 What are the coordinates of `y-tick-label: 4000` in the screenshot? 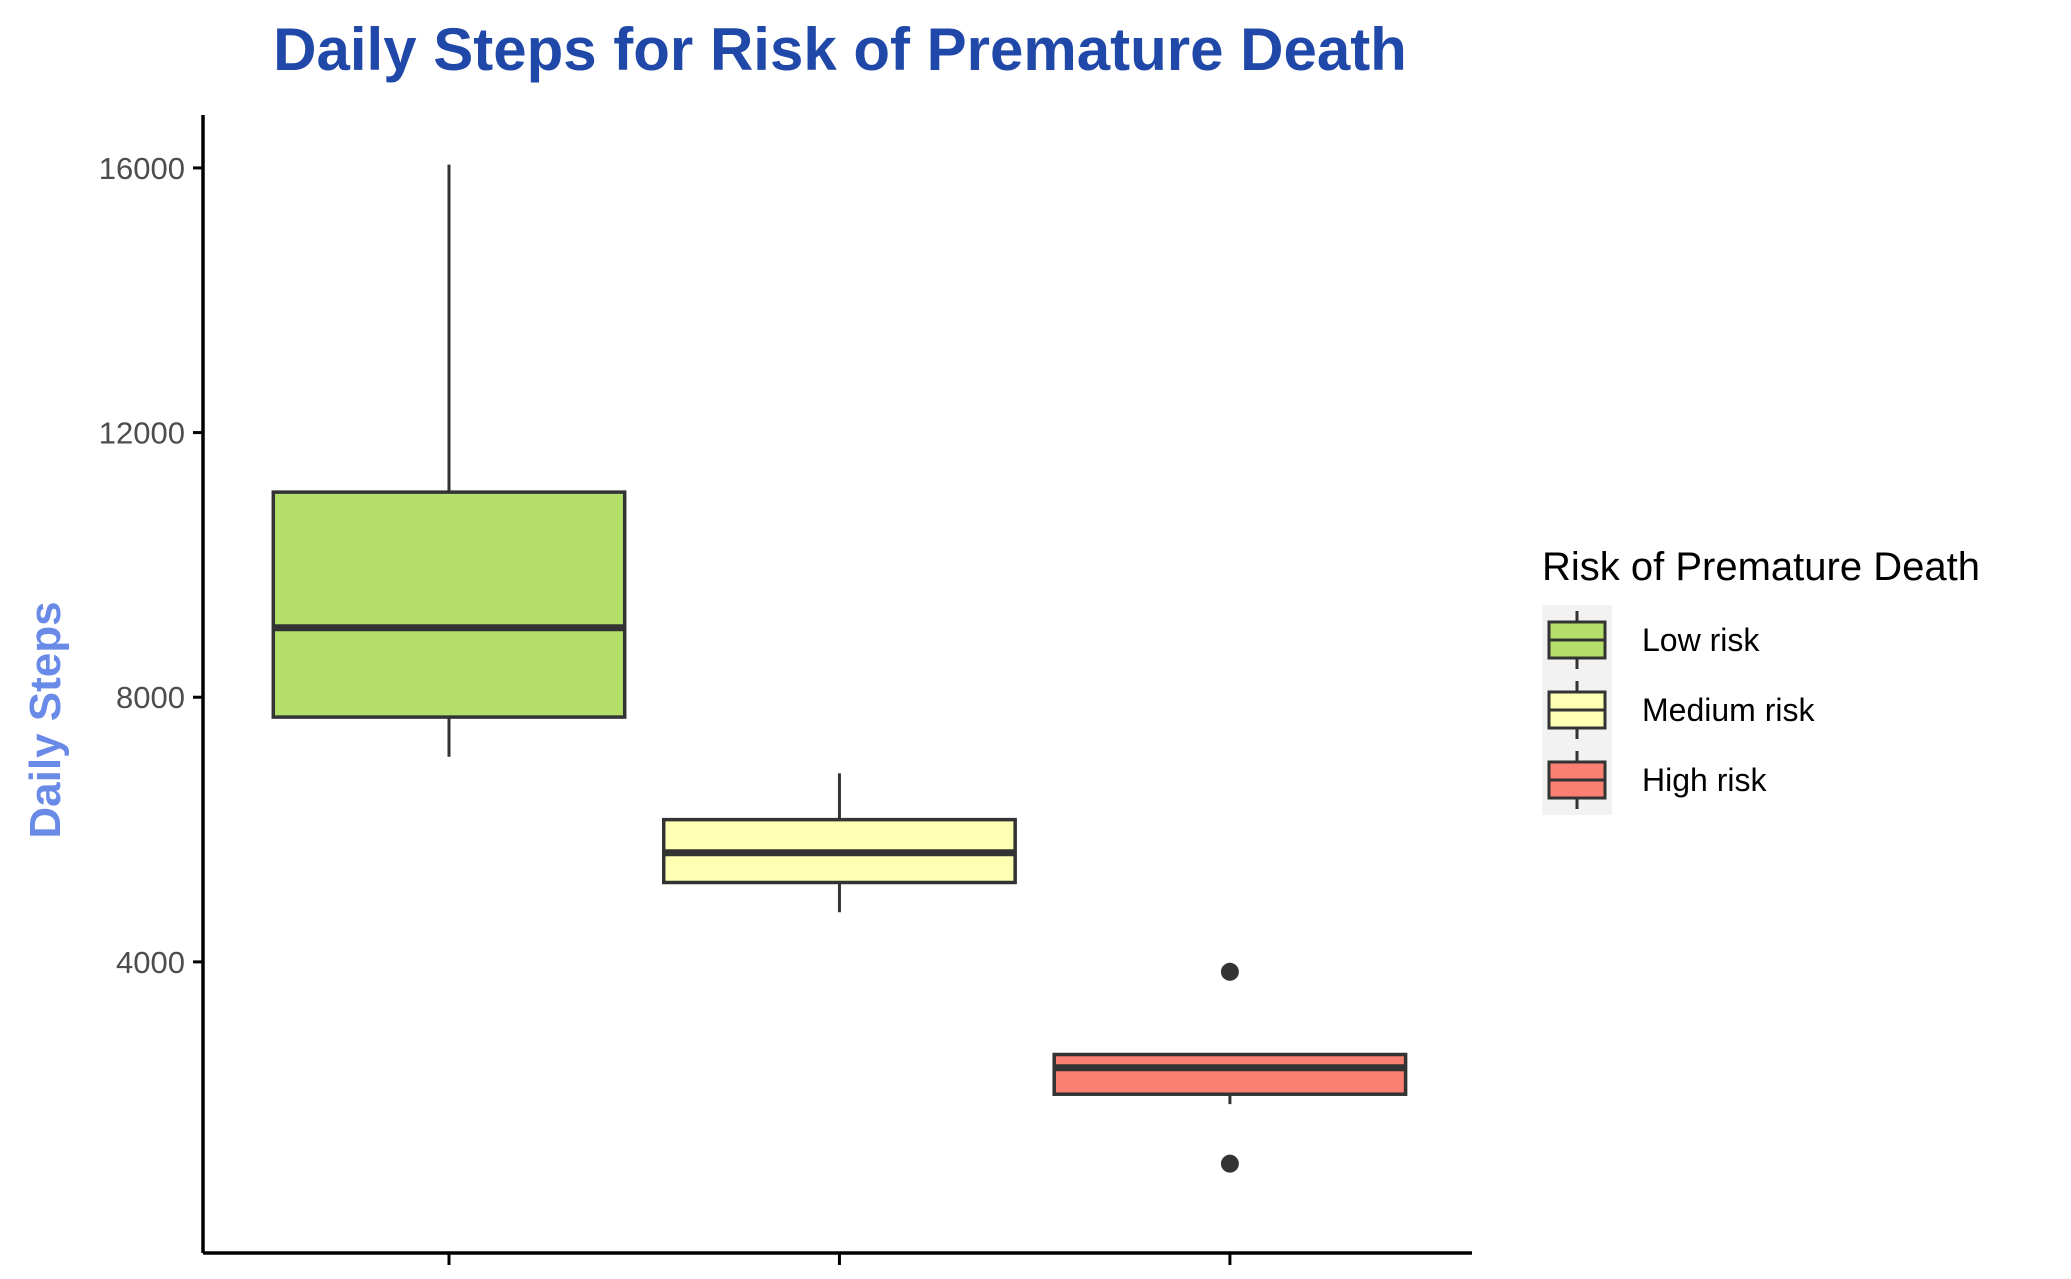 It's located at (150, 962).